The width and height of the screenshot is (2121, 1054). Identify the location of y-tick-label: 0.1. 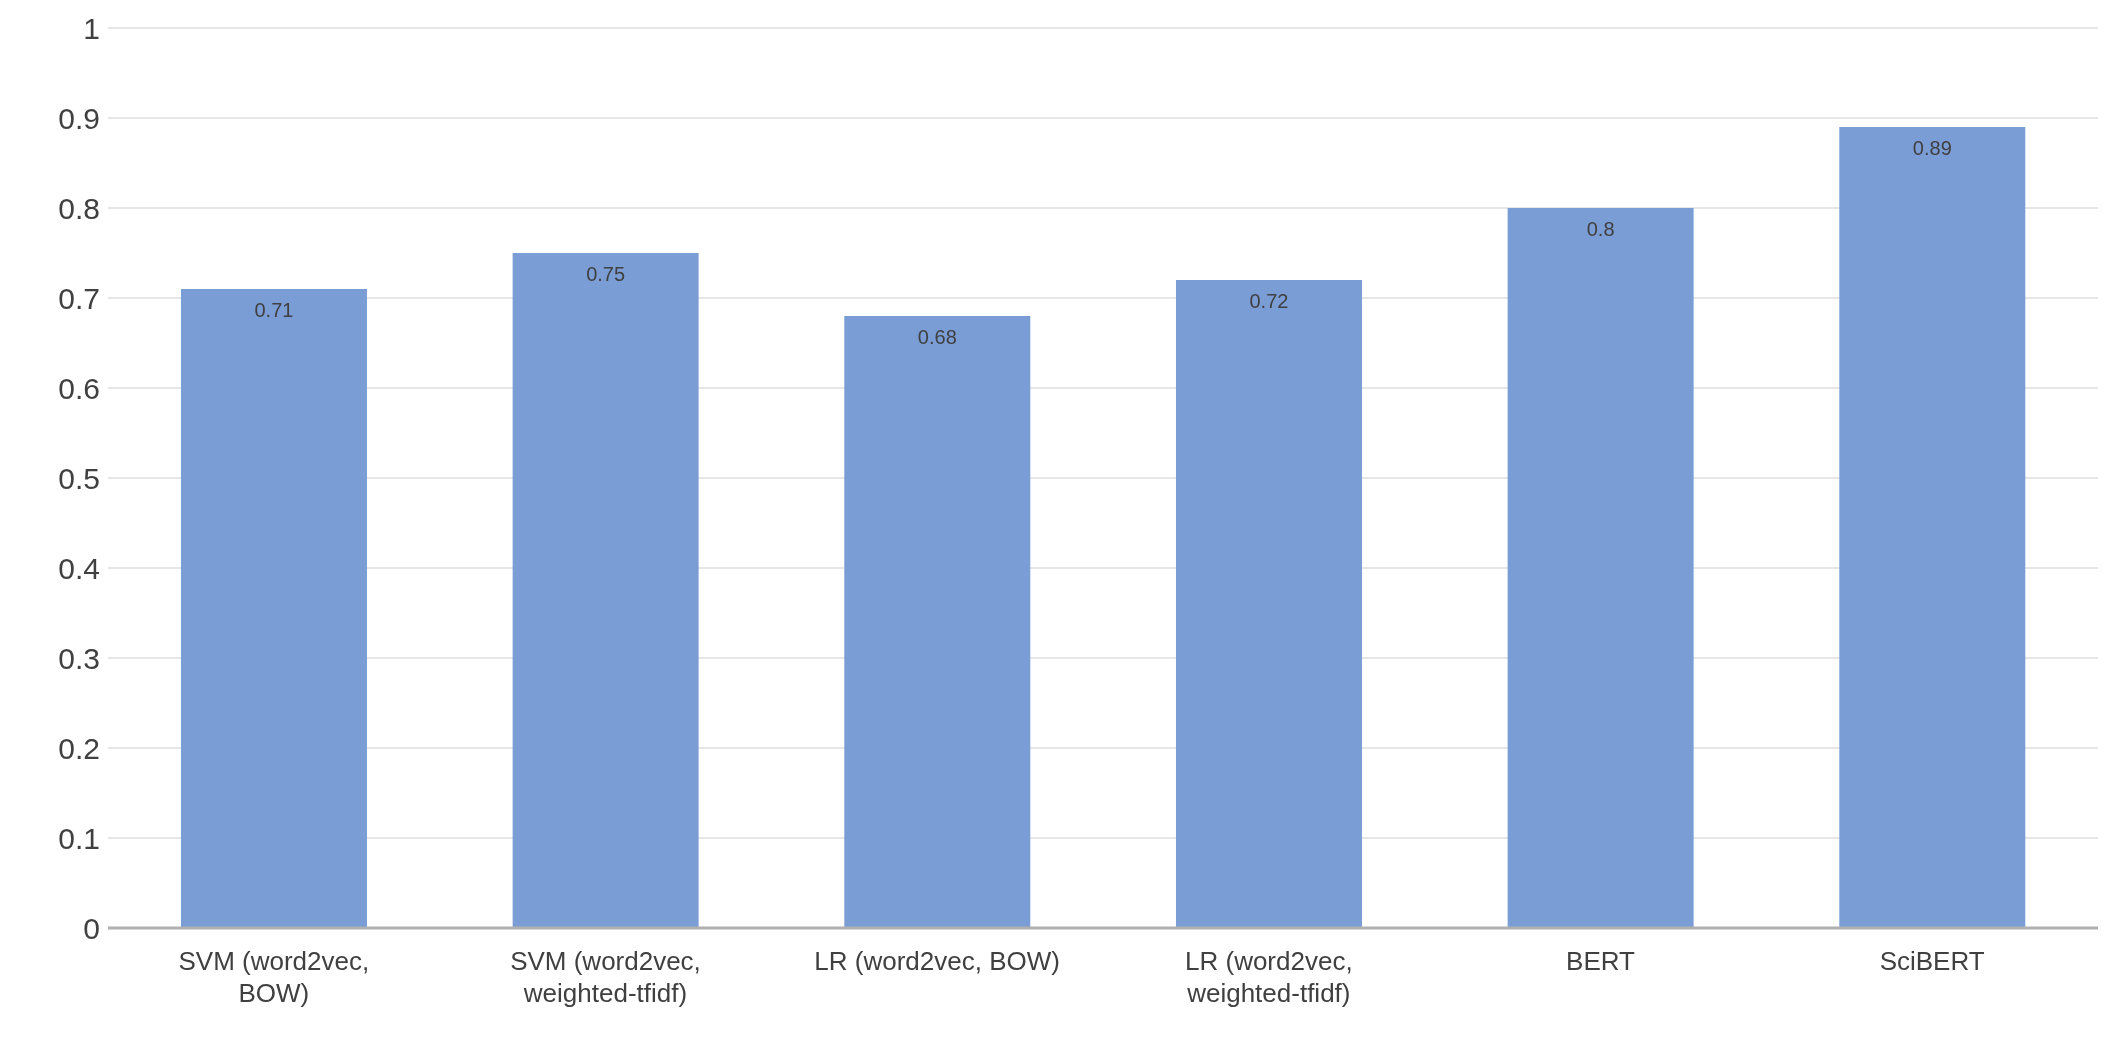
(79, 838).